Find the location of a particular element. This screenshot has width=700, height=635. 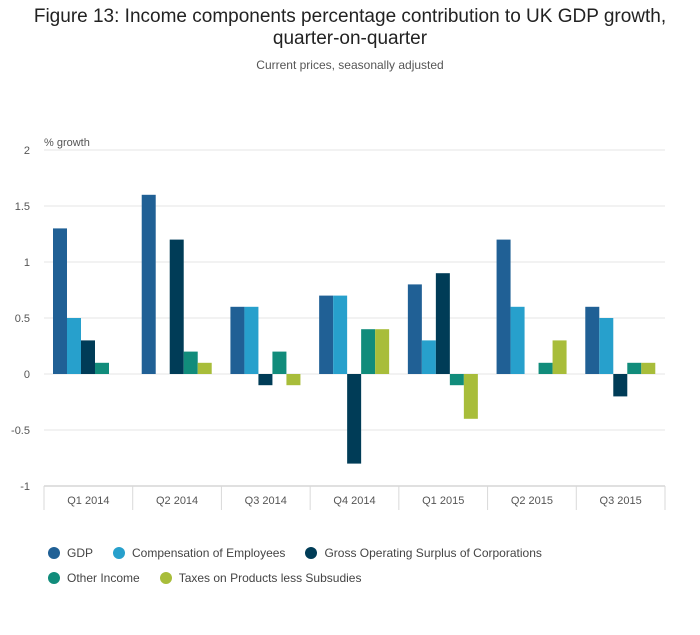

legend-swatch-gdp is located at coordinates (54, 552).